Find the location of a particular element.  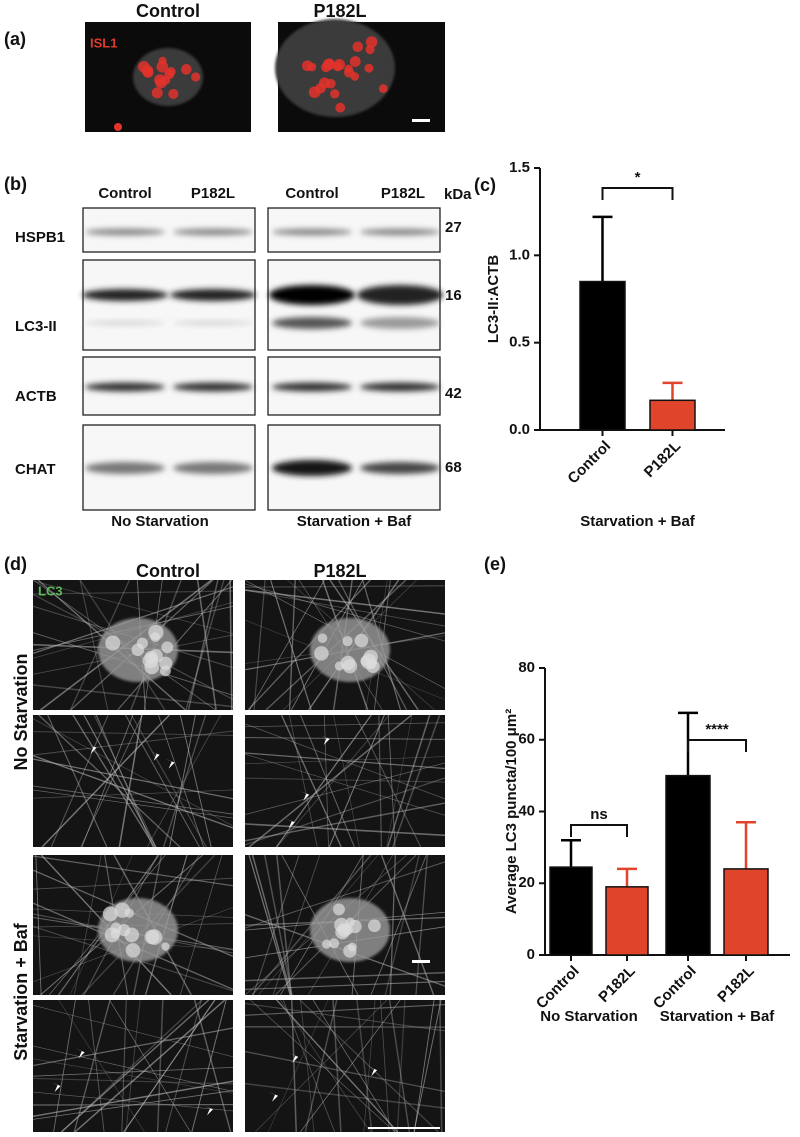

y-tick-label: 60 is located at coordinates (526, 739).